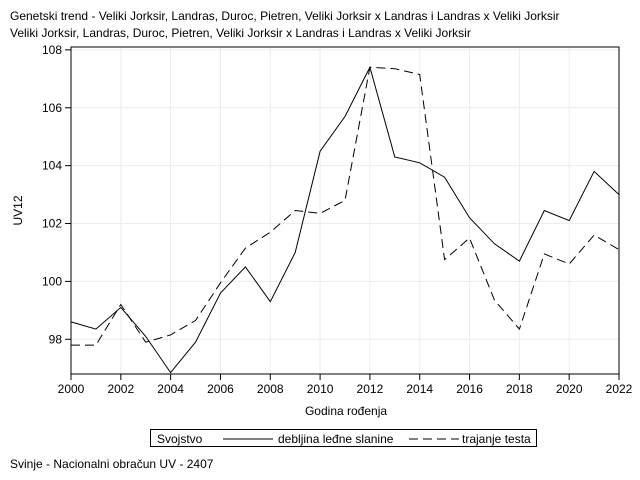 This screenshot has width=640, height=480. What do you see at coordinates (320, 389) in the screenshot?
I see `x-tick-label: 2010` at bounding box center [320, 389].